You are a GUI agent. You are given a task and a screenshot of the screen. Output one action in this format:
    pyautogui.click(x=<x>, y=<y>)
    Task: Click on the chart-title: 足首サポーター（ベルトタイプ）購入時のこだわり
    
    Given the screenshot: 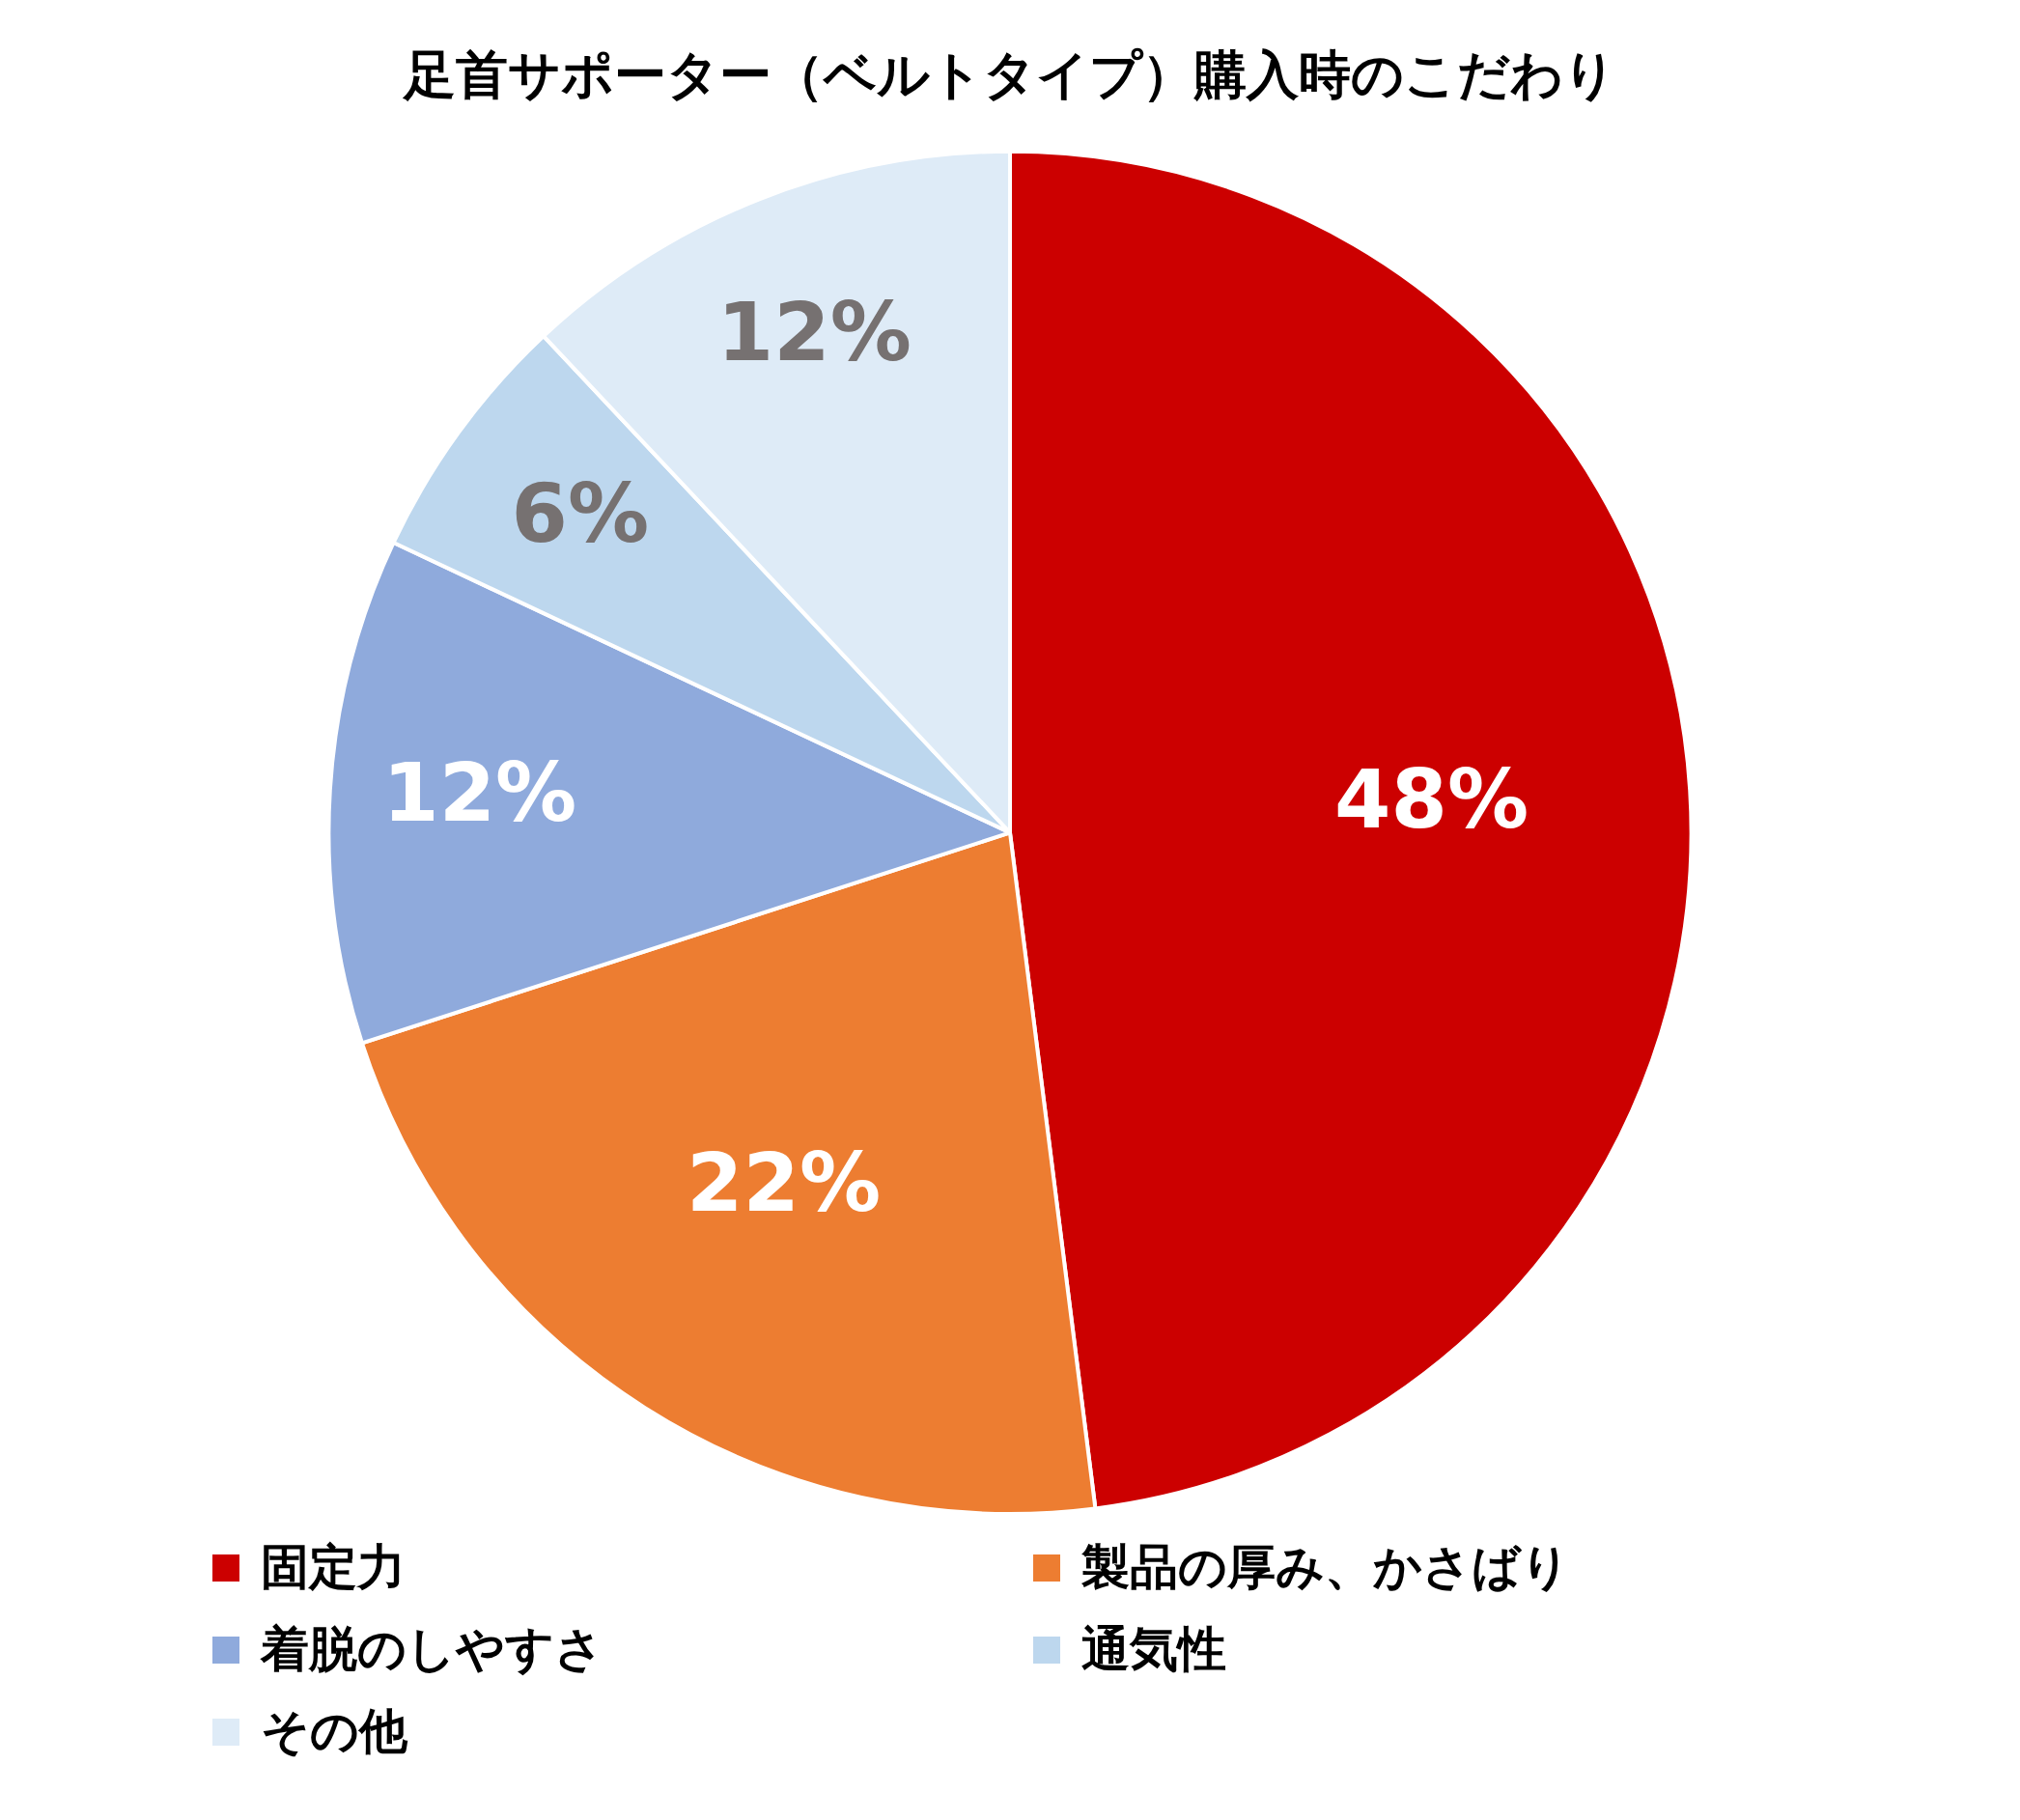 What is the action you would take?
    pyautogui.click(x=1009, y=75)
    